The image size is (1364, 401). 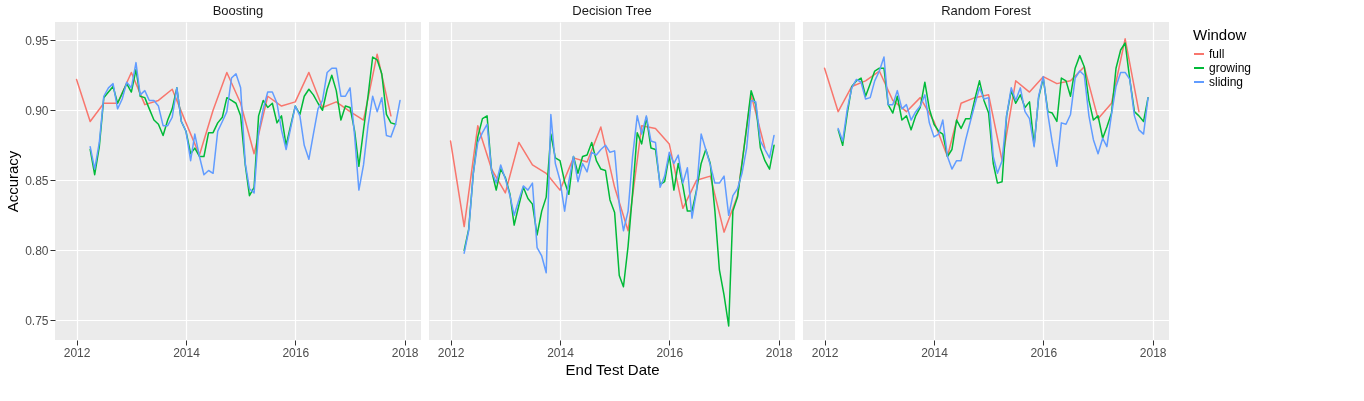 I want to click on chart-title: Random Forest, so click(x=986, y=10).